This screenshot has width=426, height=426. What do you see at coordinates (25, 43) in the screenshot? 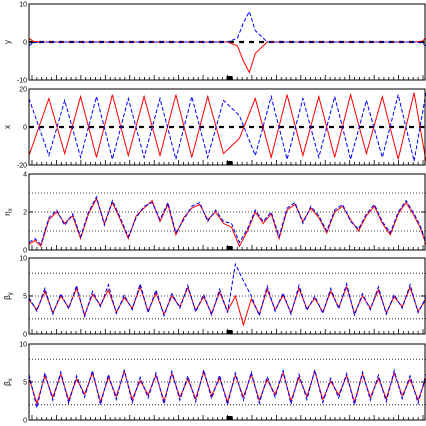
I see `y-tick-label-0-1: 0` at bounding box center [25, 43].